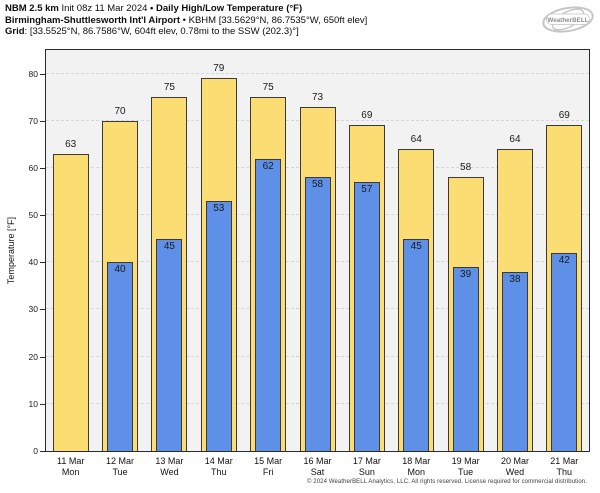 The image size is (600, 493). What do you see at coordinates (169, 461) in the screenshot?
I see `x-tick-date: 13 Mar` at bounding box center [169, 461].